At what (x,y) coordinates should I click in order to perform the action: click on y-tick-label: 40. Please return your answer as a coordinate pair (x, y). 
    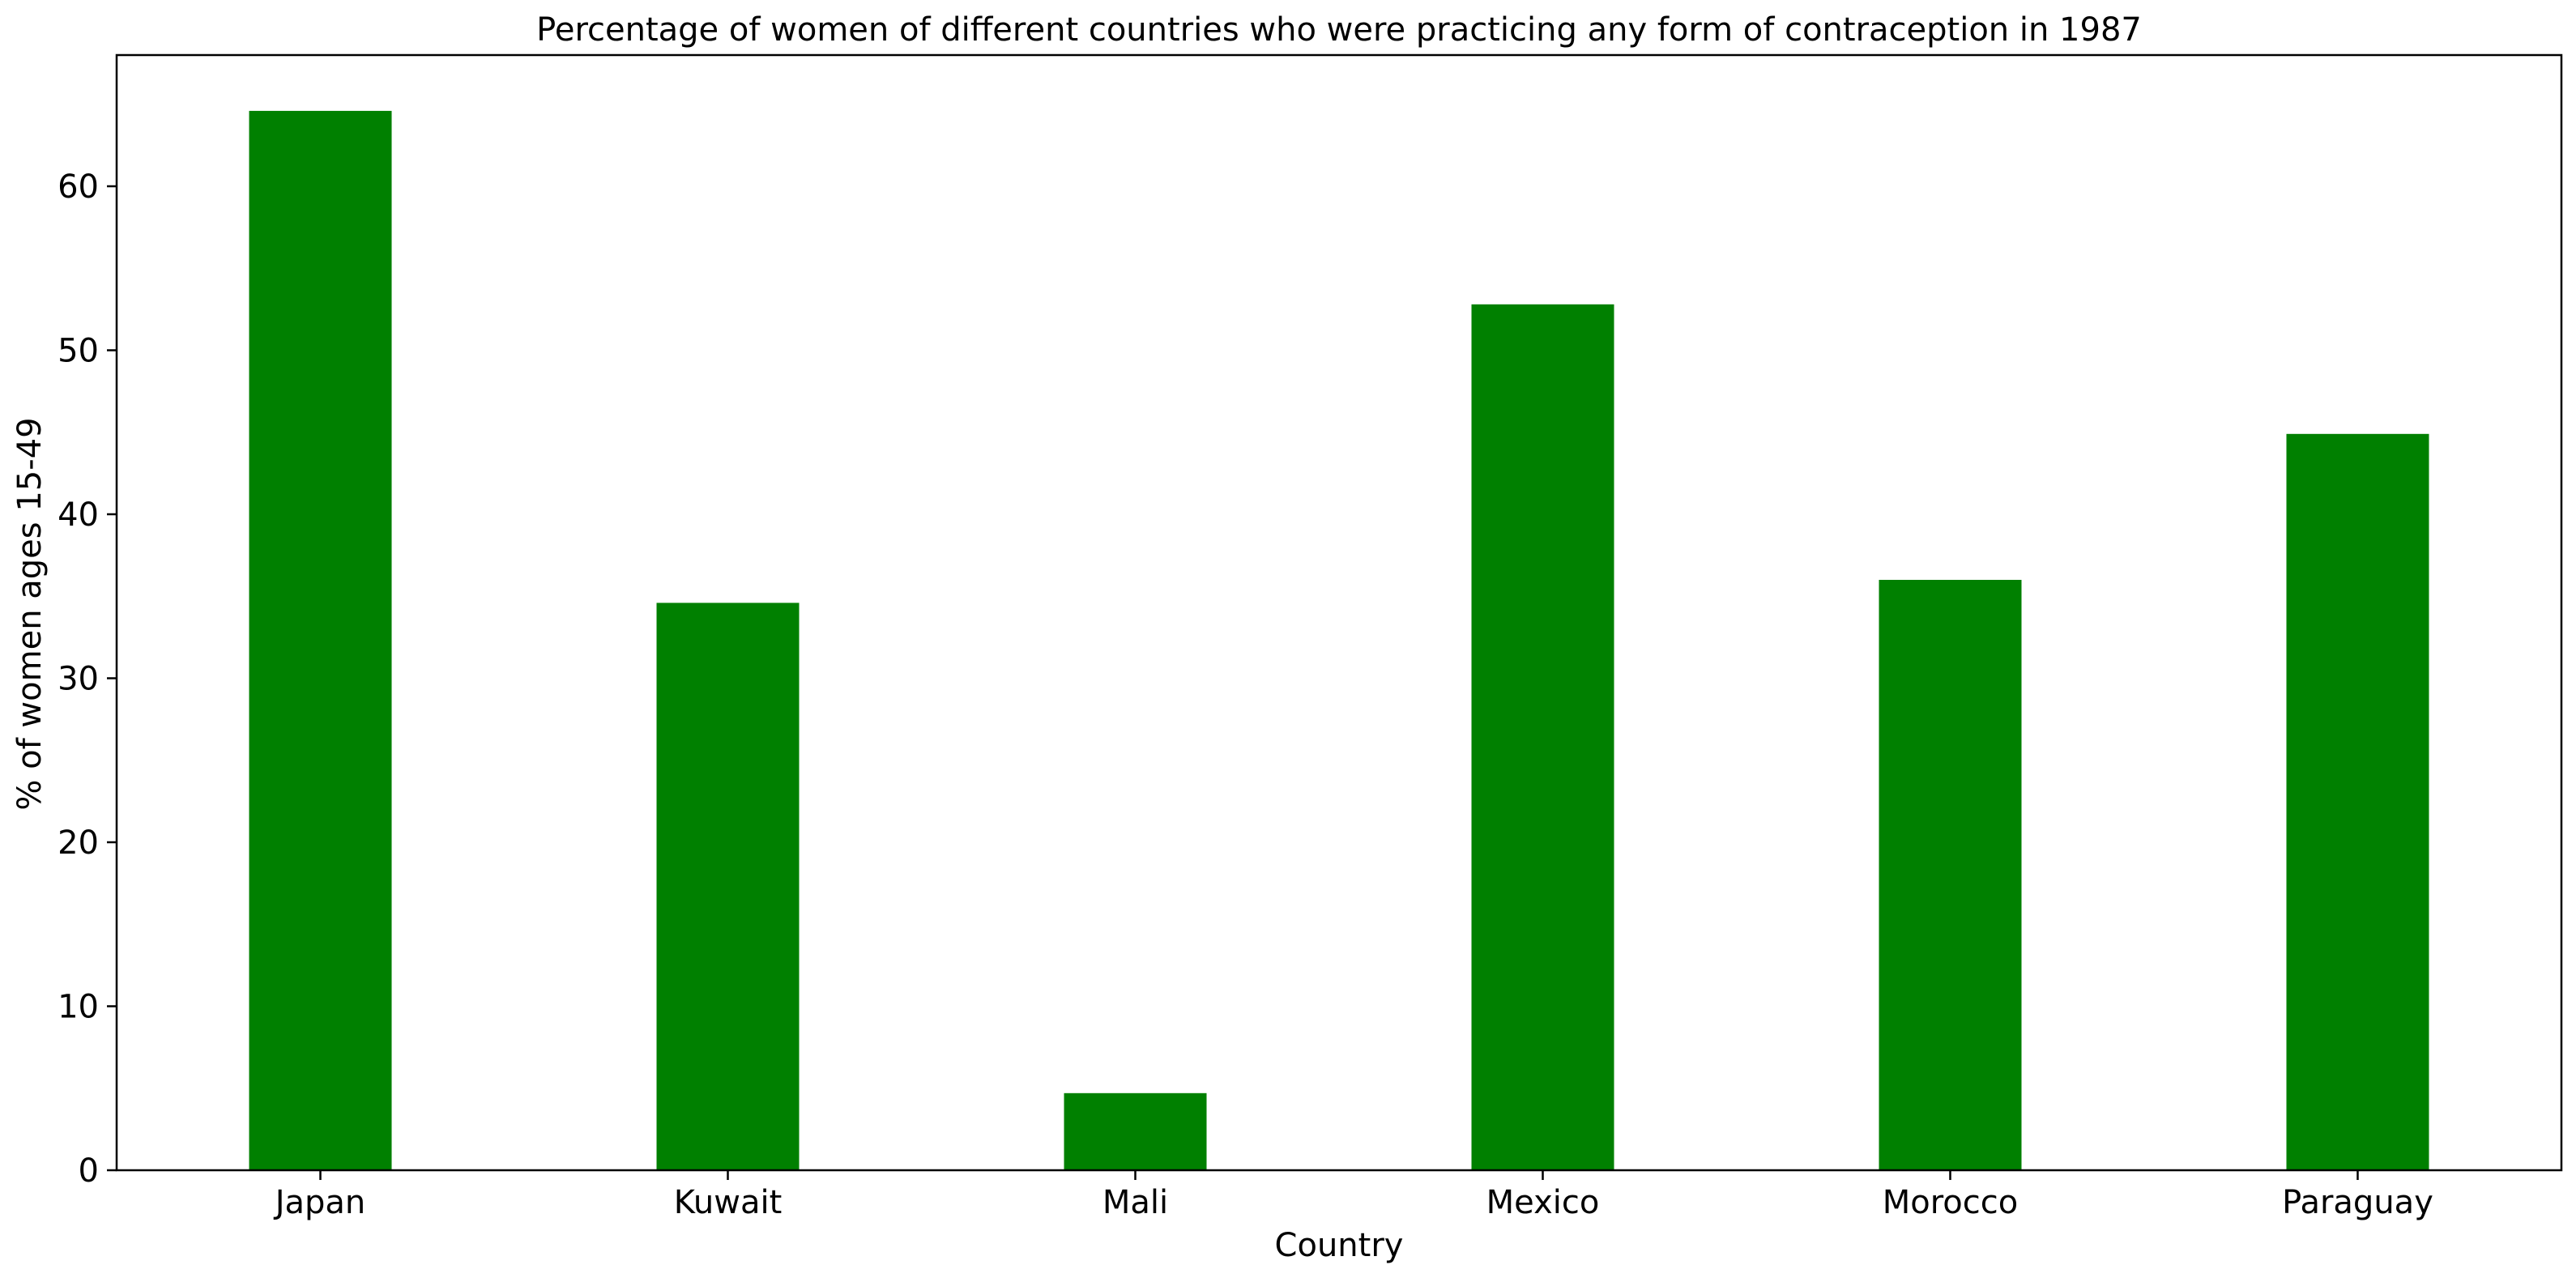
    Looking at the image, I should click on (79, 515).